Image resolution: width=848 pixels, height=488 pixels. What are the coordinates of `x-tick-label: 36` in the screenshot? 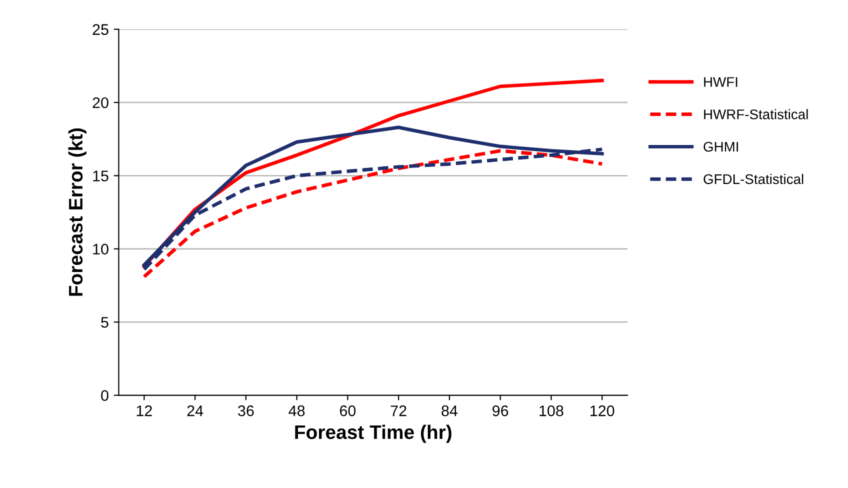 It's located at (246, 410).